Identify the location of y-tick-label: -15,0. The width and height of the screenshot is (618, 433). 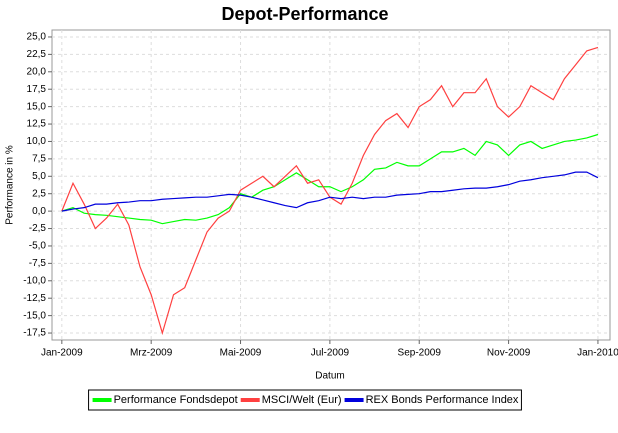
(34, 315).